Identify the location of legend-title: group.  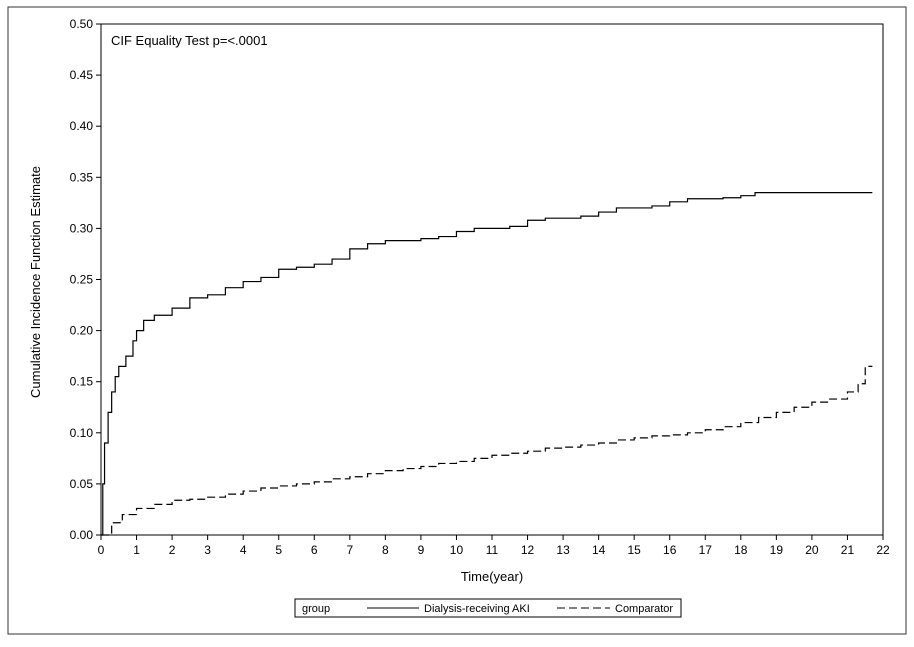
(316, 609).